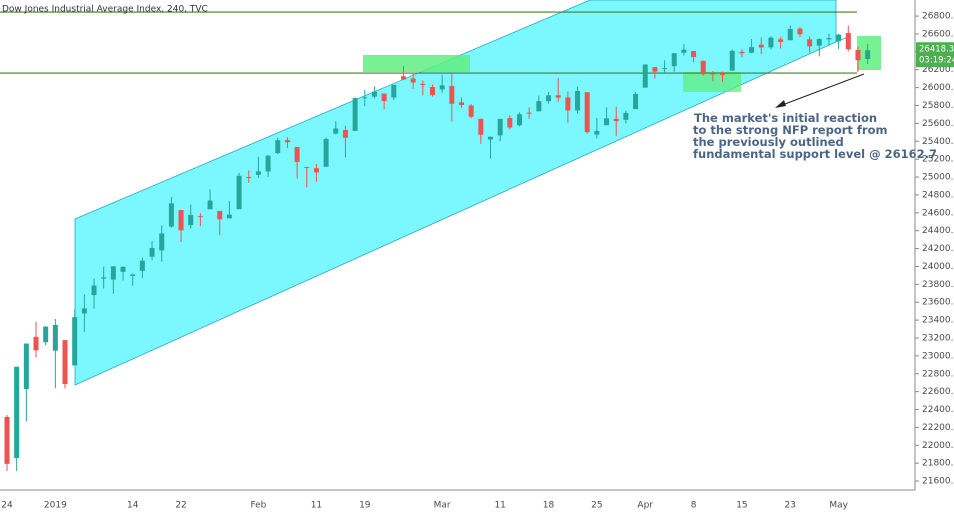 The width and height of the screenshot is (954, 517). Describe the element at coordinates (790, 506) in the screenshot. I see `x-tick-label: 23` at that location.